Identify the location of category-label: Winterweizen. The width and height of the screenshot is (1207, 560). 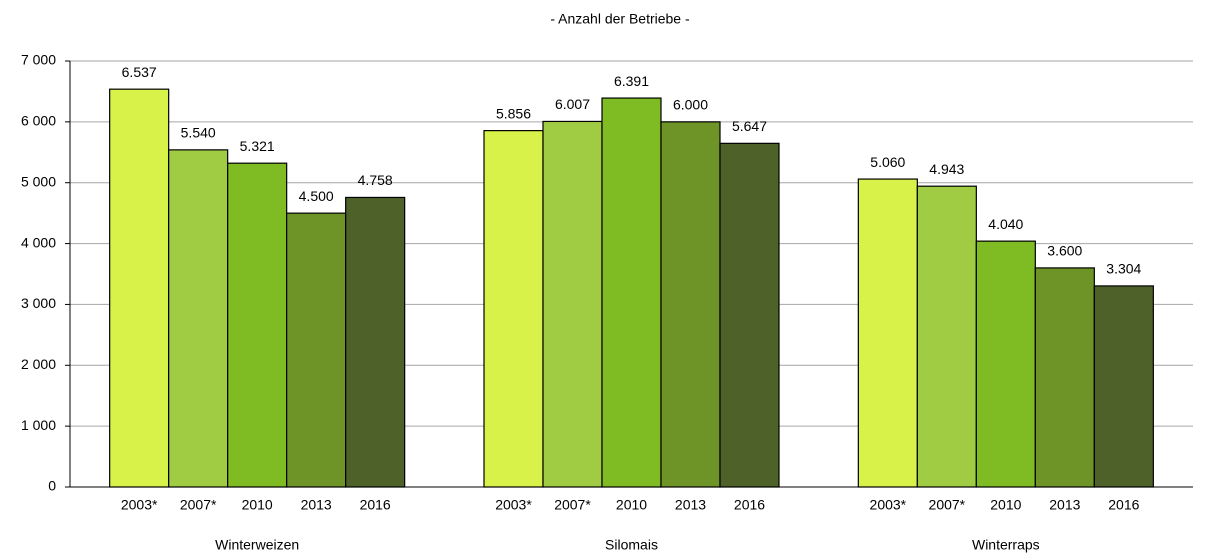
(257, 545).